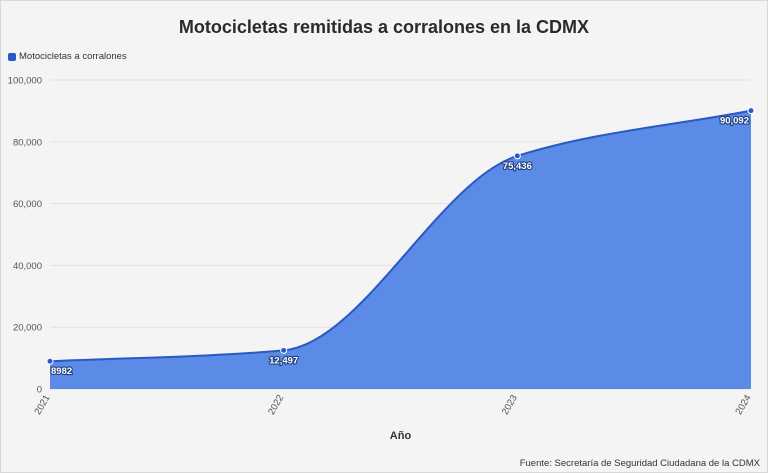  Describe the element at coordinates (393, 405) in the screenshot. I see `x-axis-ticks: 2021 2022 2023 2024` at that location.